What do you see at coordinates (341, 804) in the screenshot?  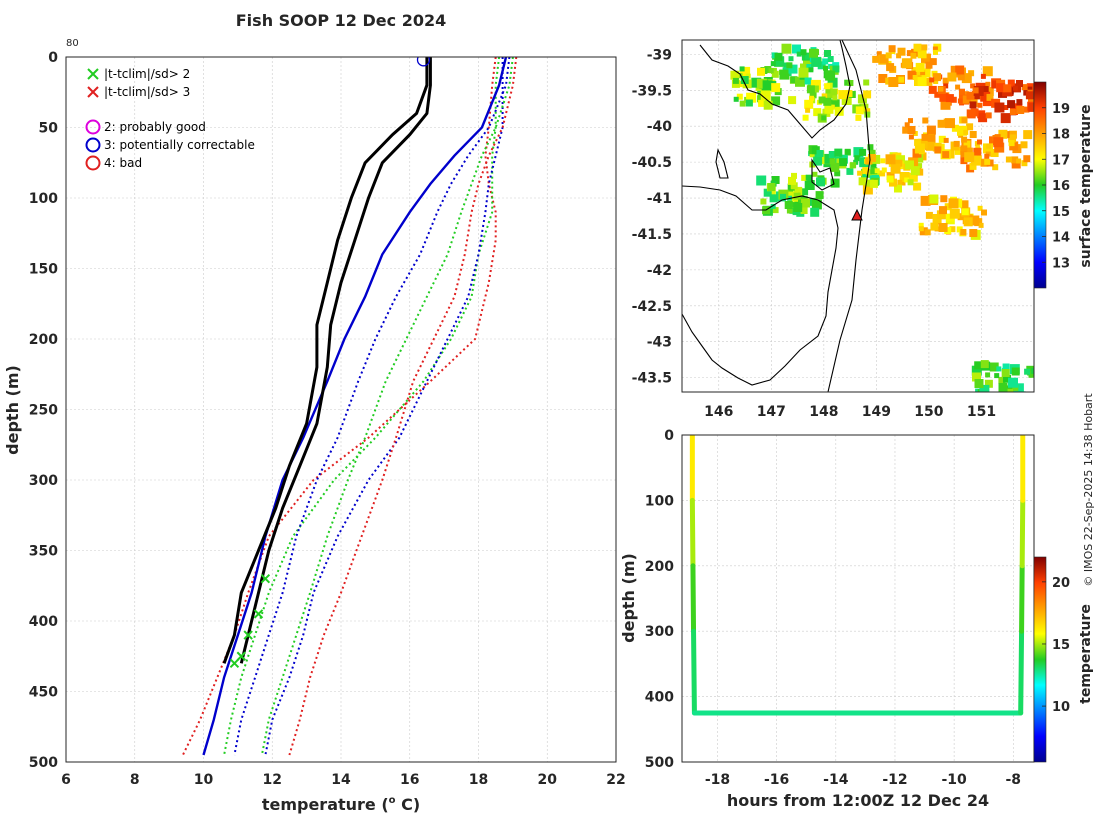 I see `profile-xlabel: temperature (o C)` at bounding box center [341, 804].